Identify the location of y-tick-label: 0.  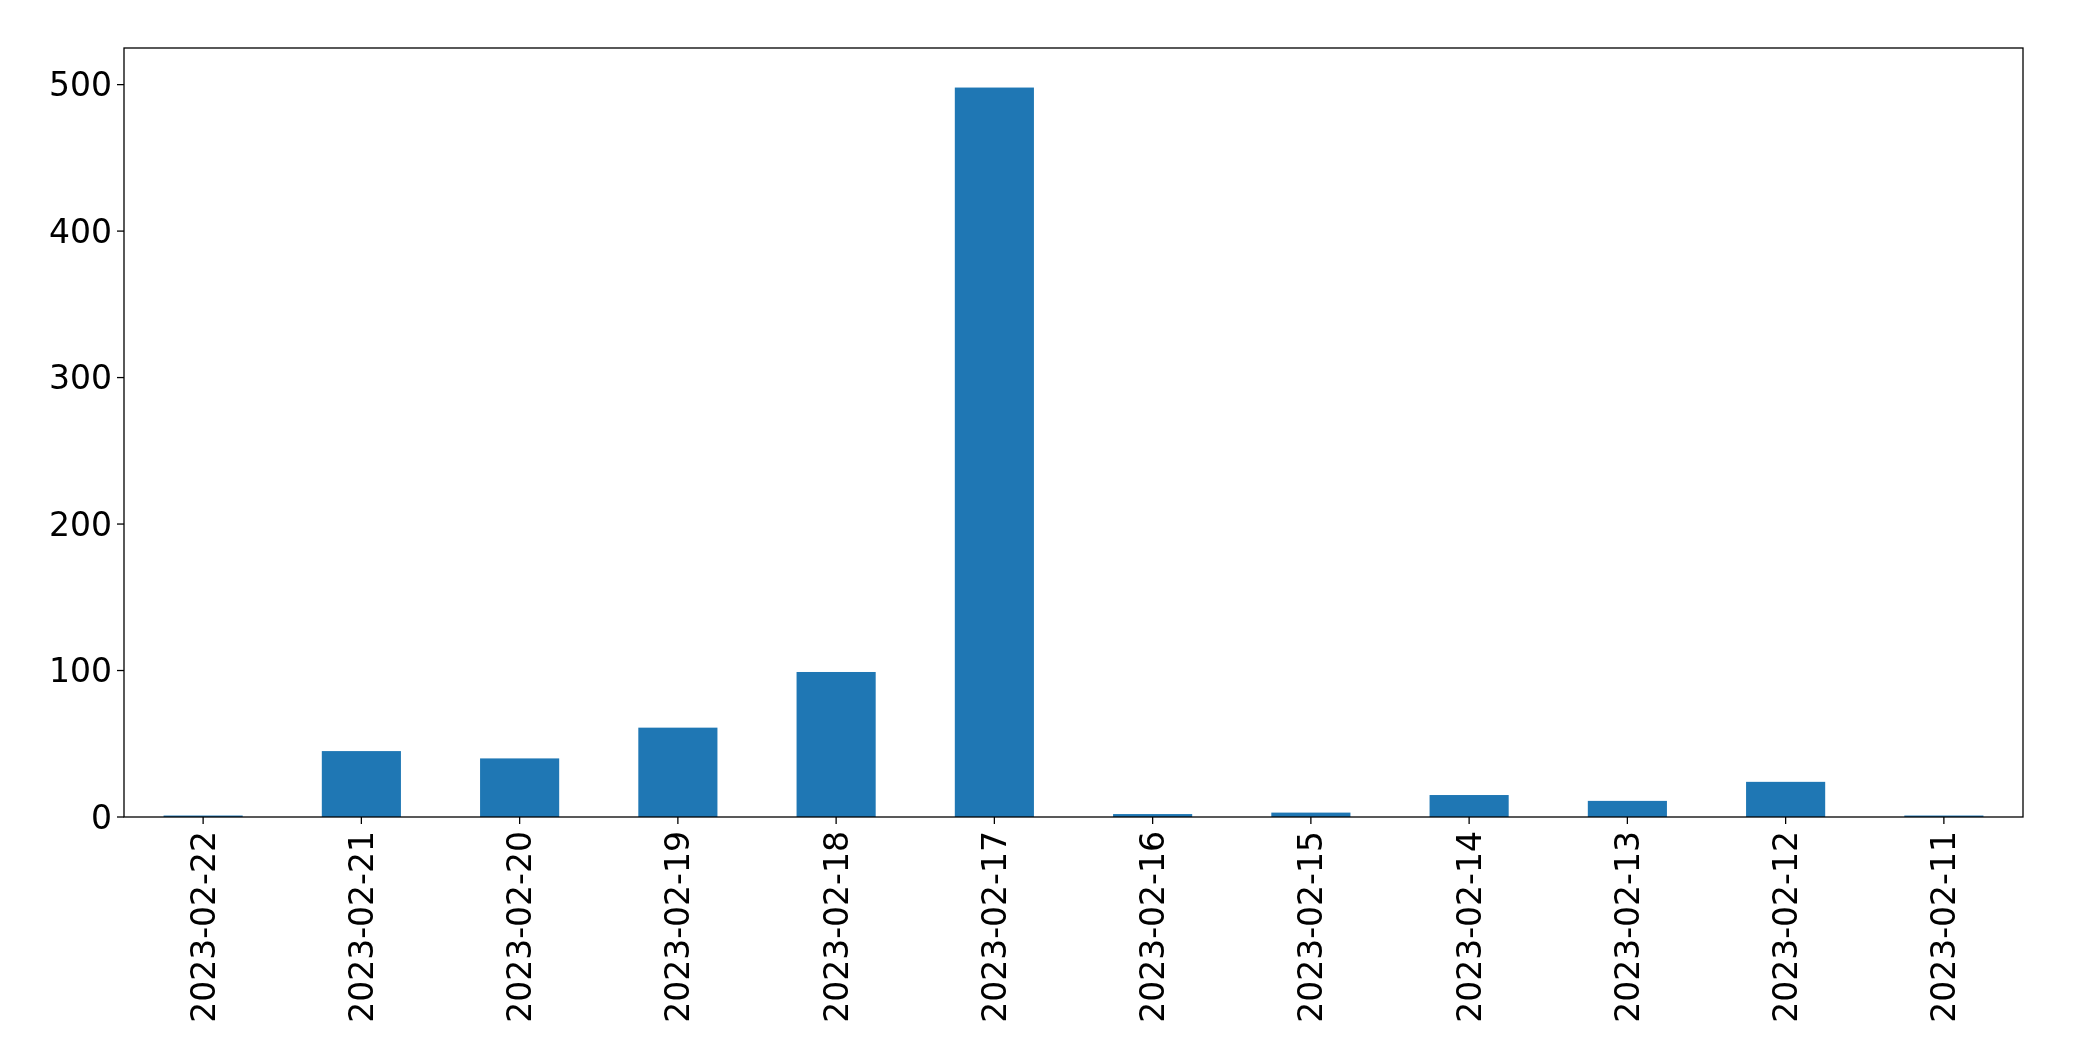
(101, 817).